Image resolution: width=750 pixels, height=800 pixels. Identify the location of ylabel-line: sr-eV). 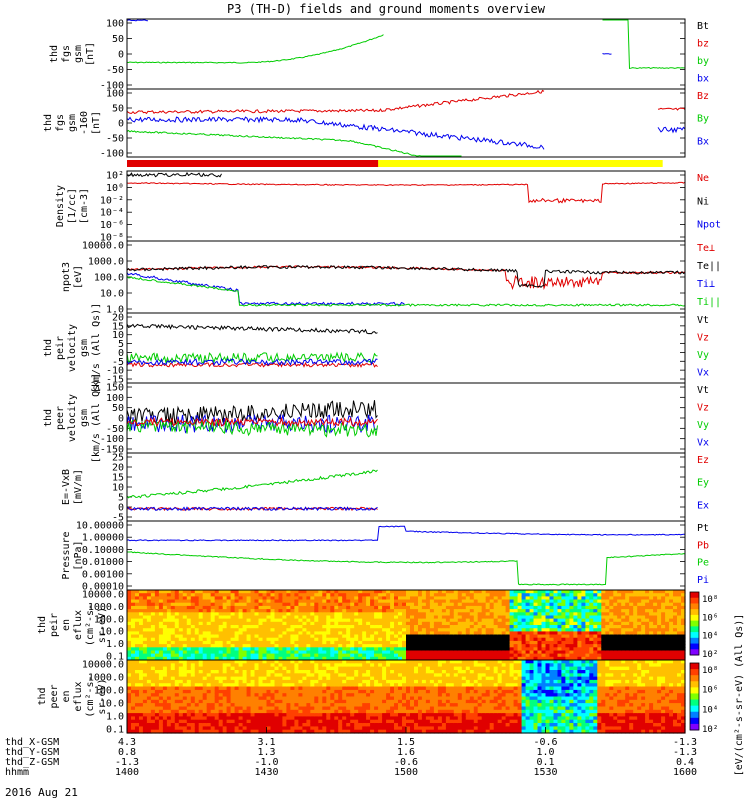
(102, 625).